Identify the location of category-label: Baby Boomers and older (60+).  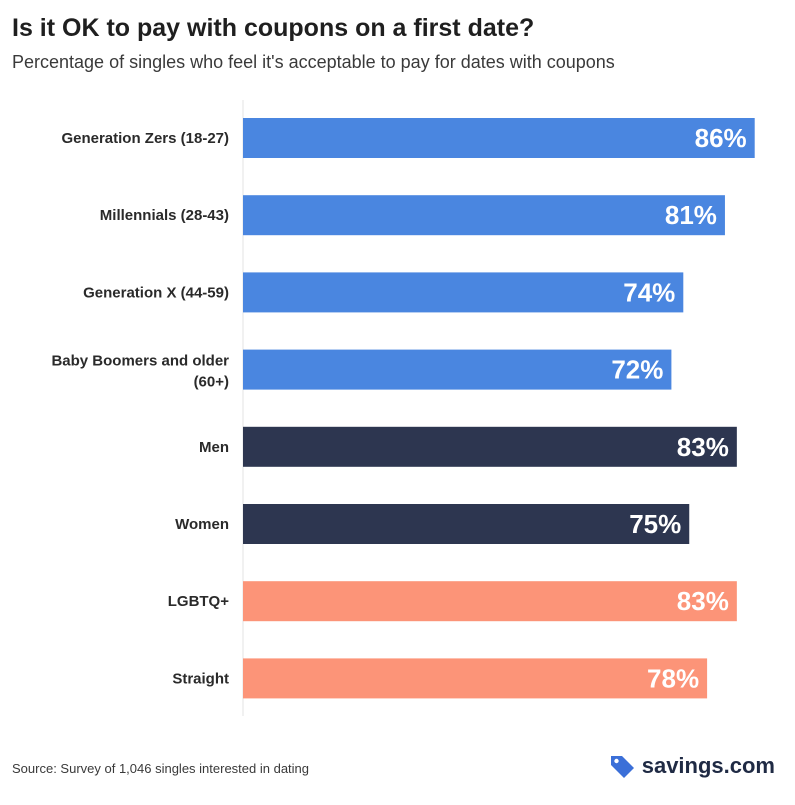
(140, 372).